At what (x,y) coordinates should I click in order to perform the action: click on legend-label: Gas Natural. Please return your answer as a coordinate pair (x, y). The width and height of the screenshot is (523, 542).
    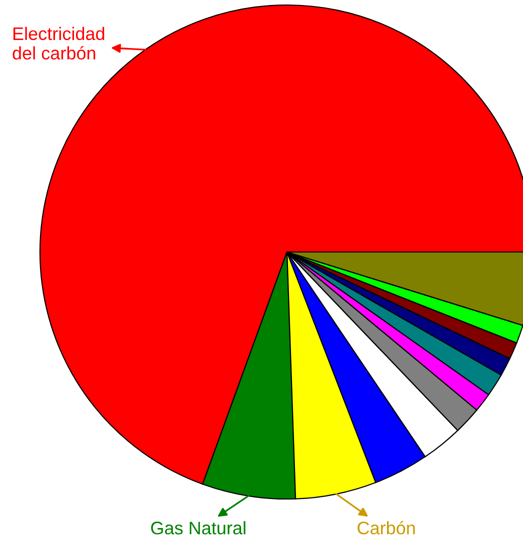
    Looking at the image, I should click on (198, 527).